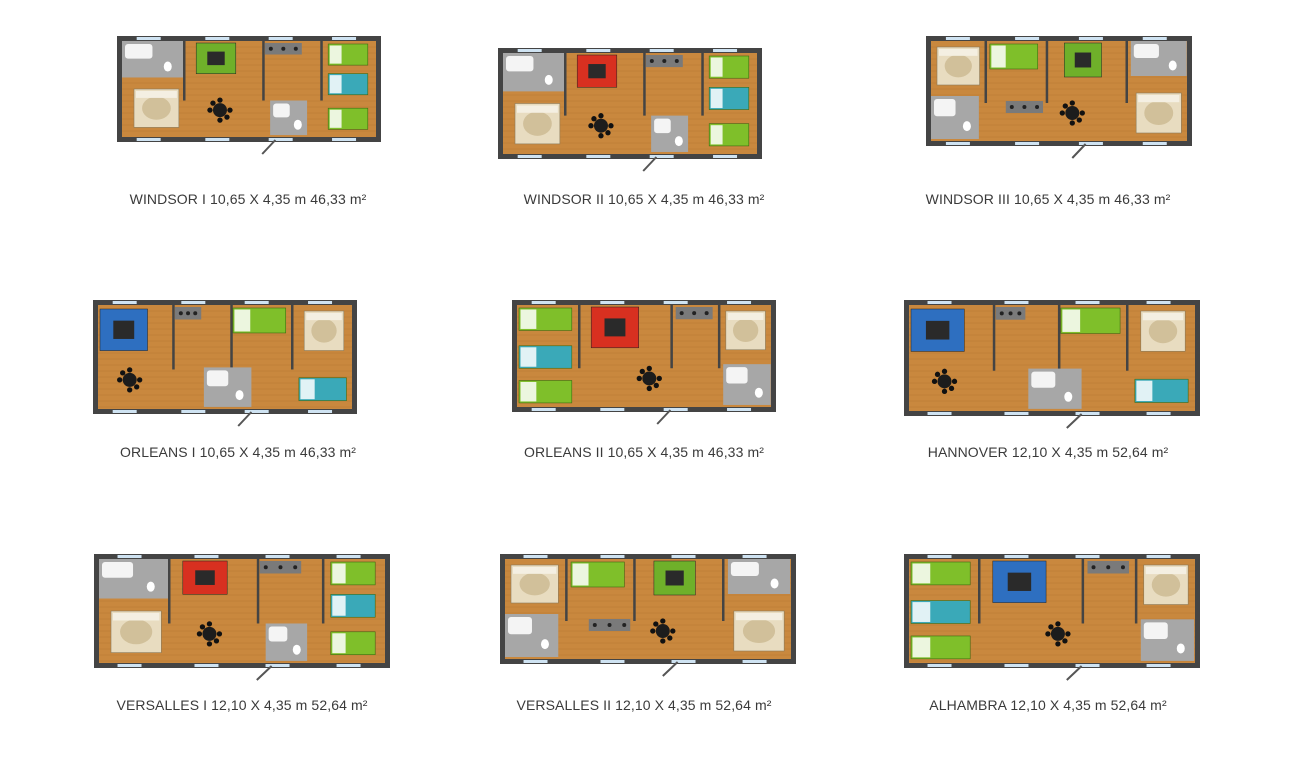 This screenshot has width=1295, height=780. What do you see at coordinates (248, 199) in the screenshot?
I see `plan-caption: WINDSOR I 10,65 X 4,35 m 46,33 m²` at bounding box center [248, 199].